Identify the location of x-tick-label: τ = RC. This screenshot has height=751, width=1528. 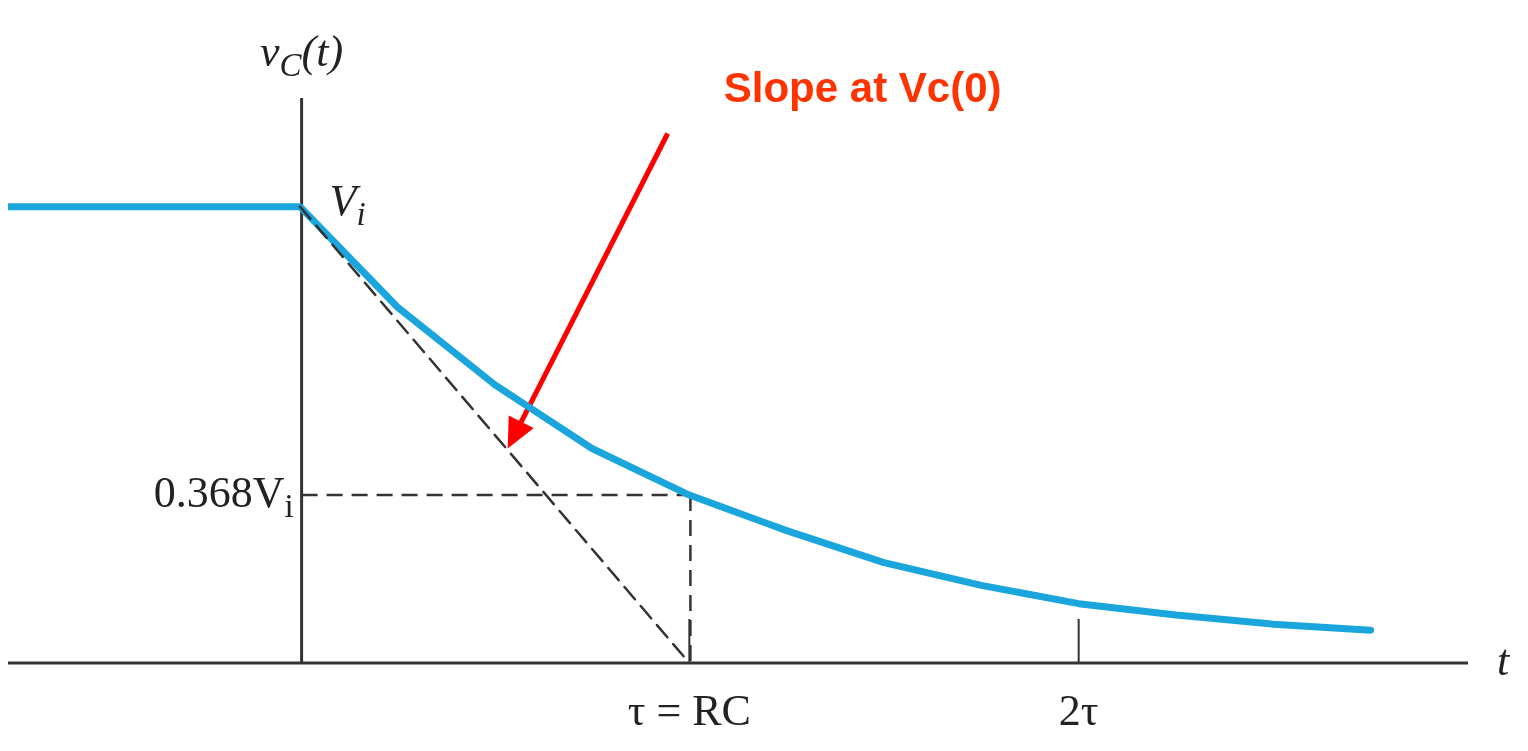
(689, 710).